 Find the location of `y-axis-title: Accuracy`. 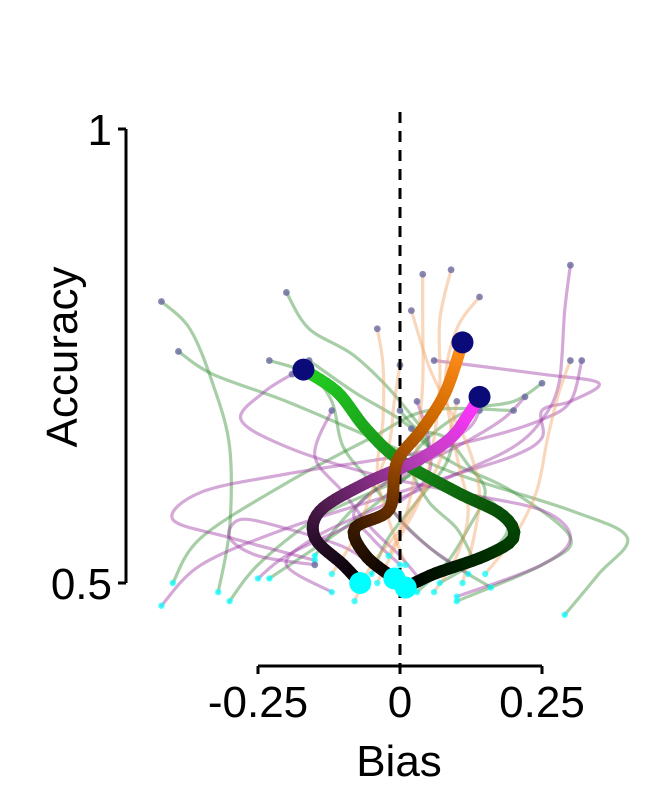

y-axis-title: Accuracy is located at coordinates (62, 357).